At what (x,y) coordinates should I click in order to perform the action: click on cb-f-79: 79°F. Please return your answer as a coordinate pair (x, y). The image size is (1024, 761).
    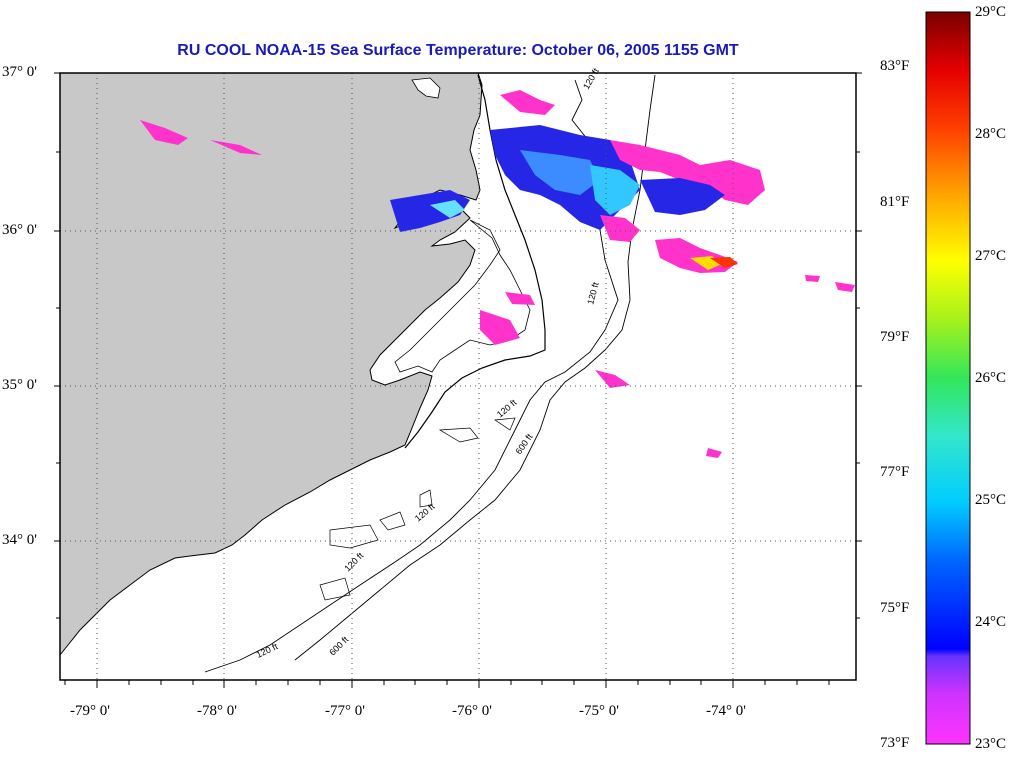
    Looking at the image, I should click on (895, 337).